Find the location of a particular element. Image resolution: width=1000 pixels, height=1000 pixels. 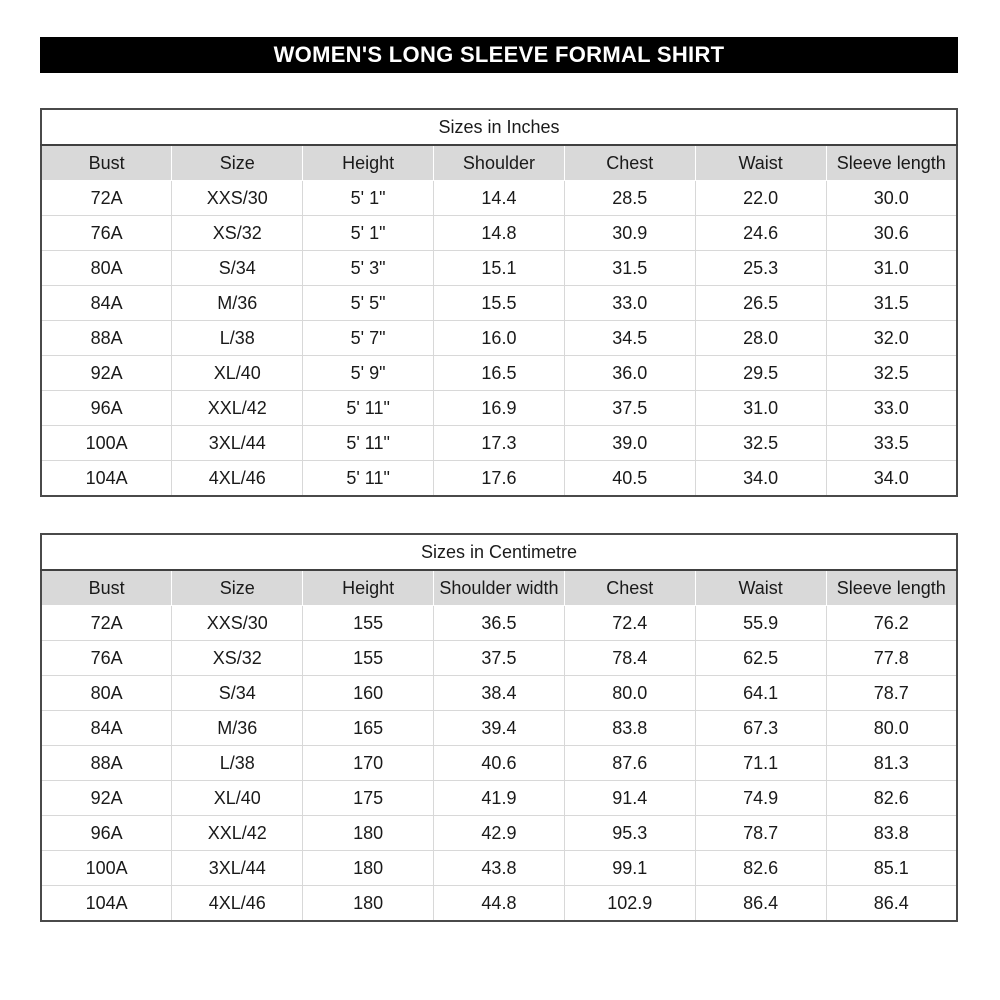

table-row: 84A M/36 5' 5" 15.5 33.0 26.5 31.5 is located at coordinates (499, 303).